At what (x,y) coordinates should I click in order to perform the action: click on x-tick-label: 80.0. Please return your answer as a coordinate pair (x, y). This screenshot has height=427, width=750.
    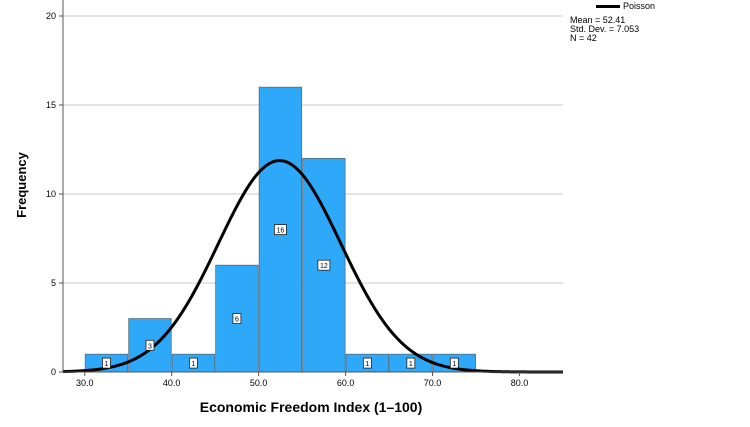
    Looking at the image, I should click on (520, 383).